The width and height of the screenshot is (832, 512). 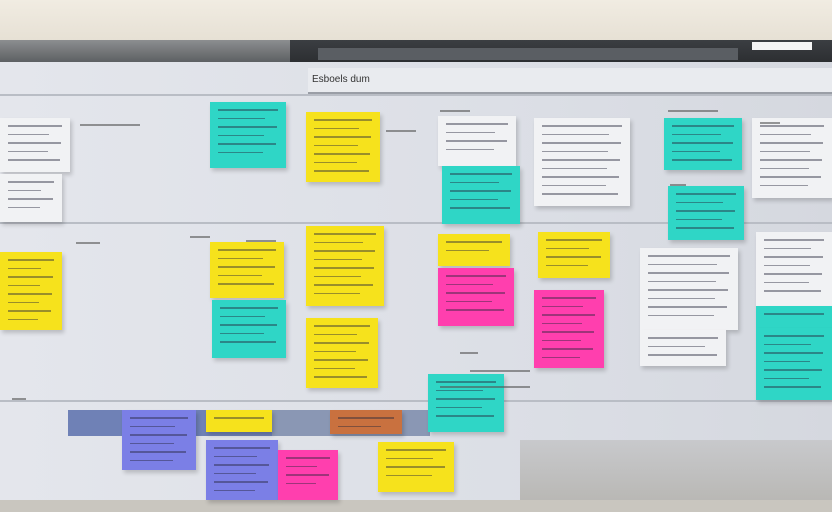 I want to click on wall-background, so click(x=416, y=21).